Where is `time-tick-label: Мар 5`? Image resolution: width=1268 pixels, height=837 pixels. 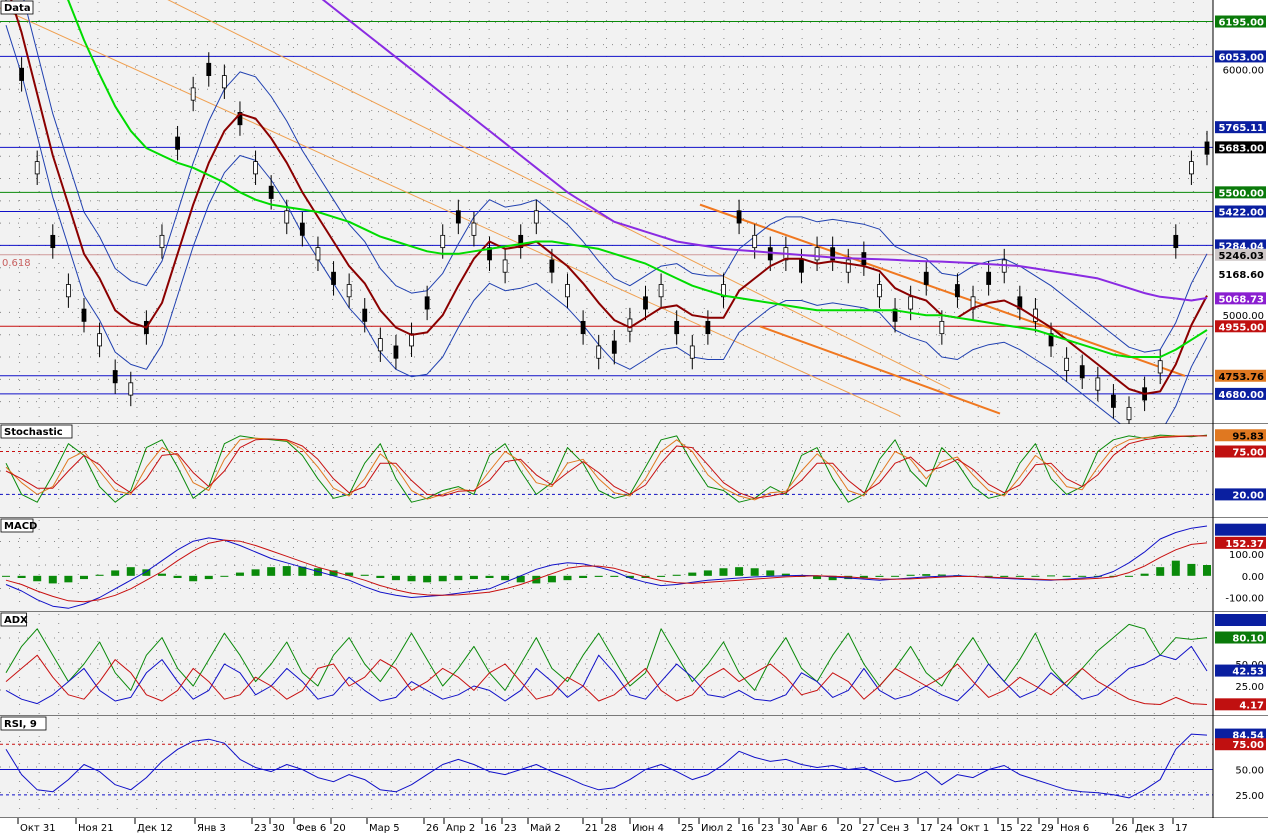 time-tick-label: Мар 5 is located at coordinates (384, 828).